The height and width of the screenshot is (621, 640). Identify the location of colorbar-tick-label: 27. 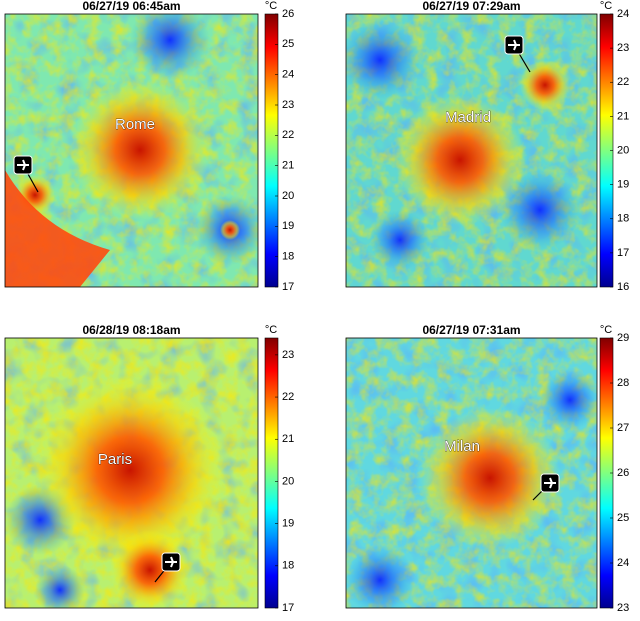
(623, 428).